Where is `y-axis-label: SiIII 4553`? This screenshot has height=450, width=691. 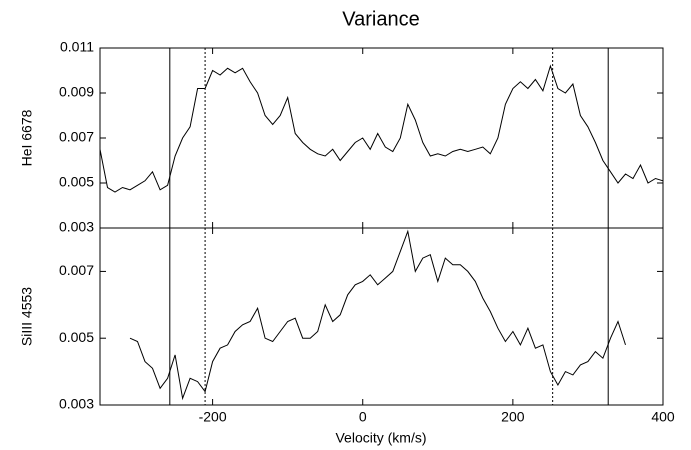
y-axis-label: SiIII 4553 is located at coordinates (27, 316).